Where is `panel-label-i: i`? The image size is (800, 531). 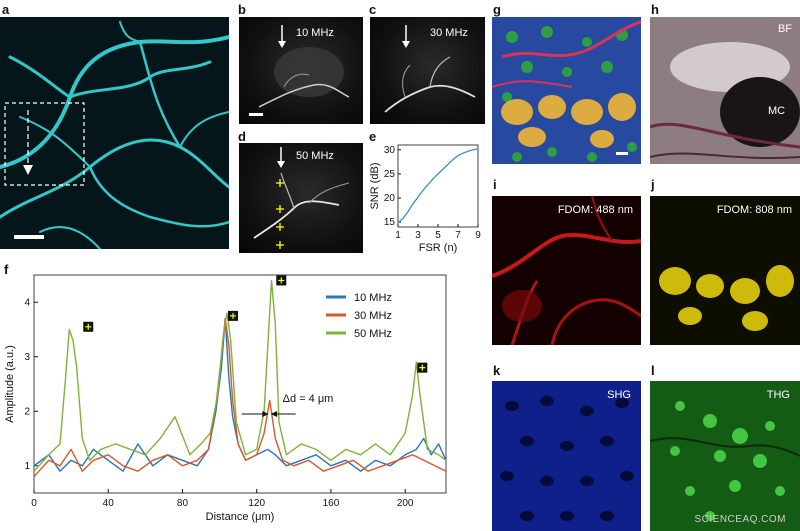
panel-label-i: i is located at coordinates (495, 184).